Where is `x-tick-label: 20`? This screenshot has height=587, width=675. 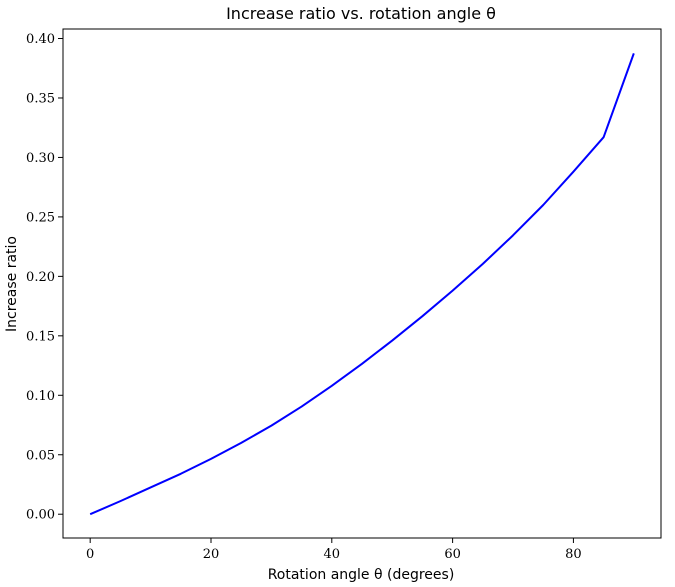 x-tick-label: 20 is located at coordinates (211, 554).